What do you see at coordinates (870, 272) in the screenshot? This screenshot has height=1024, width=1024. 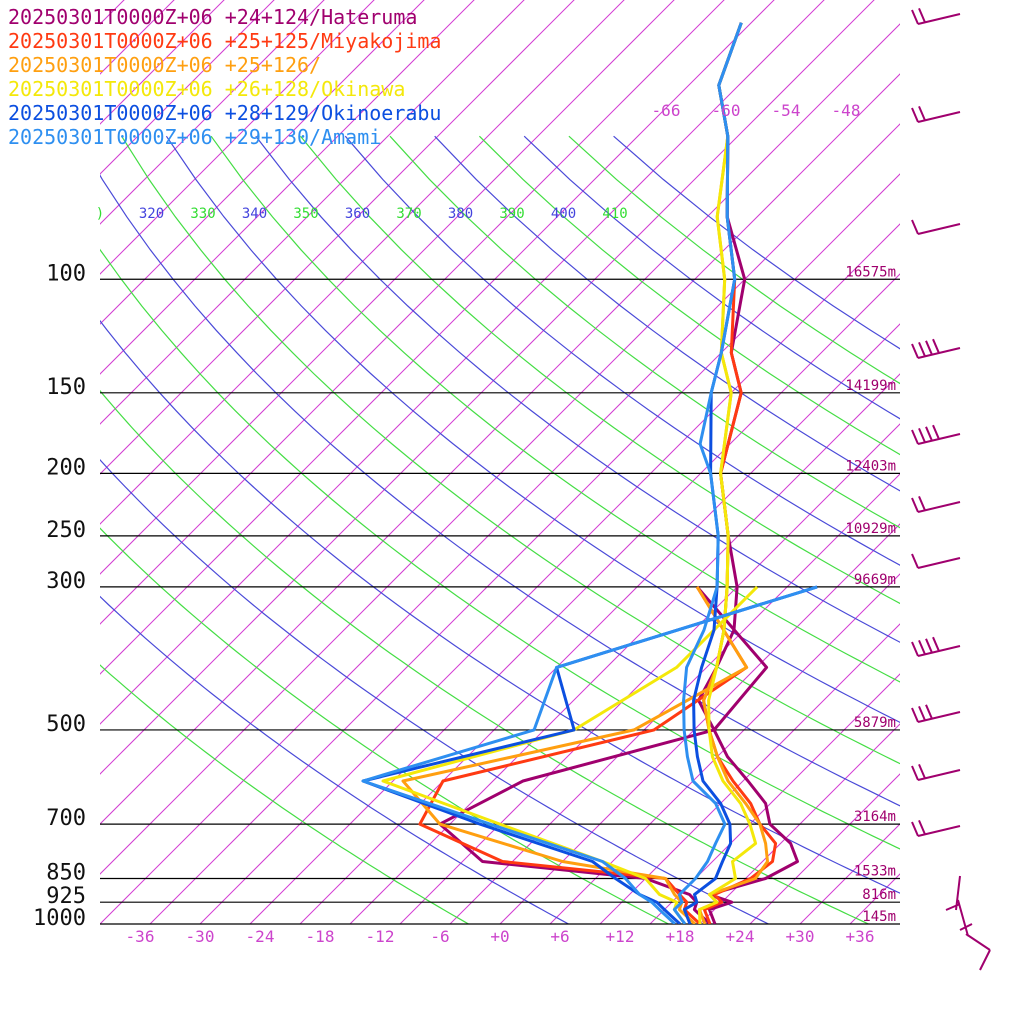 I see `height-label: 16575m` at bounding box center [870, 272].